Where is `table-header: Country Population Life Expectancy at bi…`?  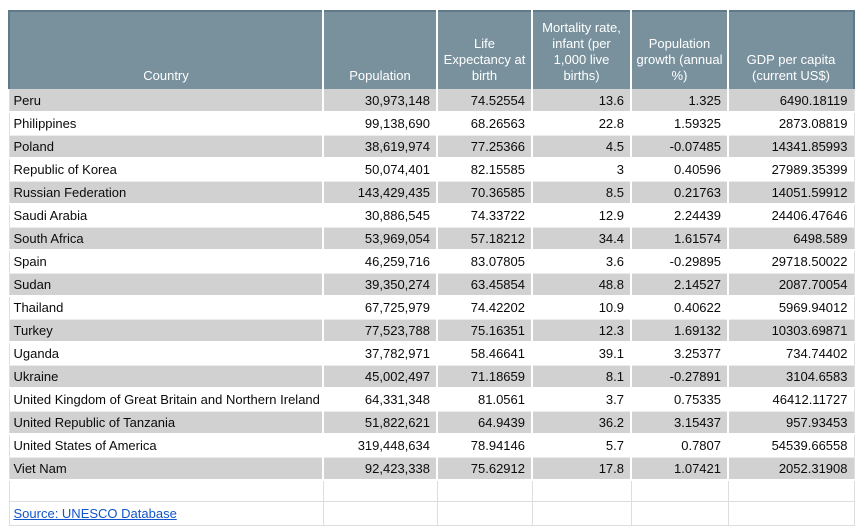 table-header: Country Population Life Expectancy at bi… is located at coordinates (431, 49).